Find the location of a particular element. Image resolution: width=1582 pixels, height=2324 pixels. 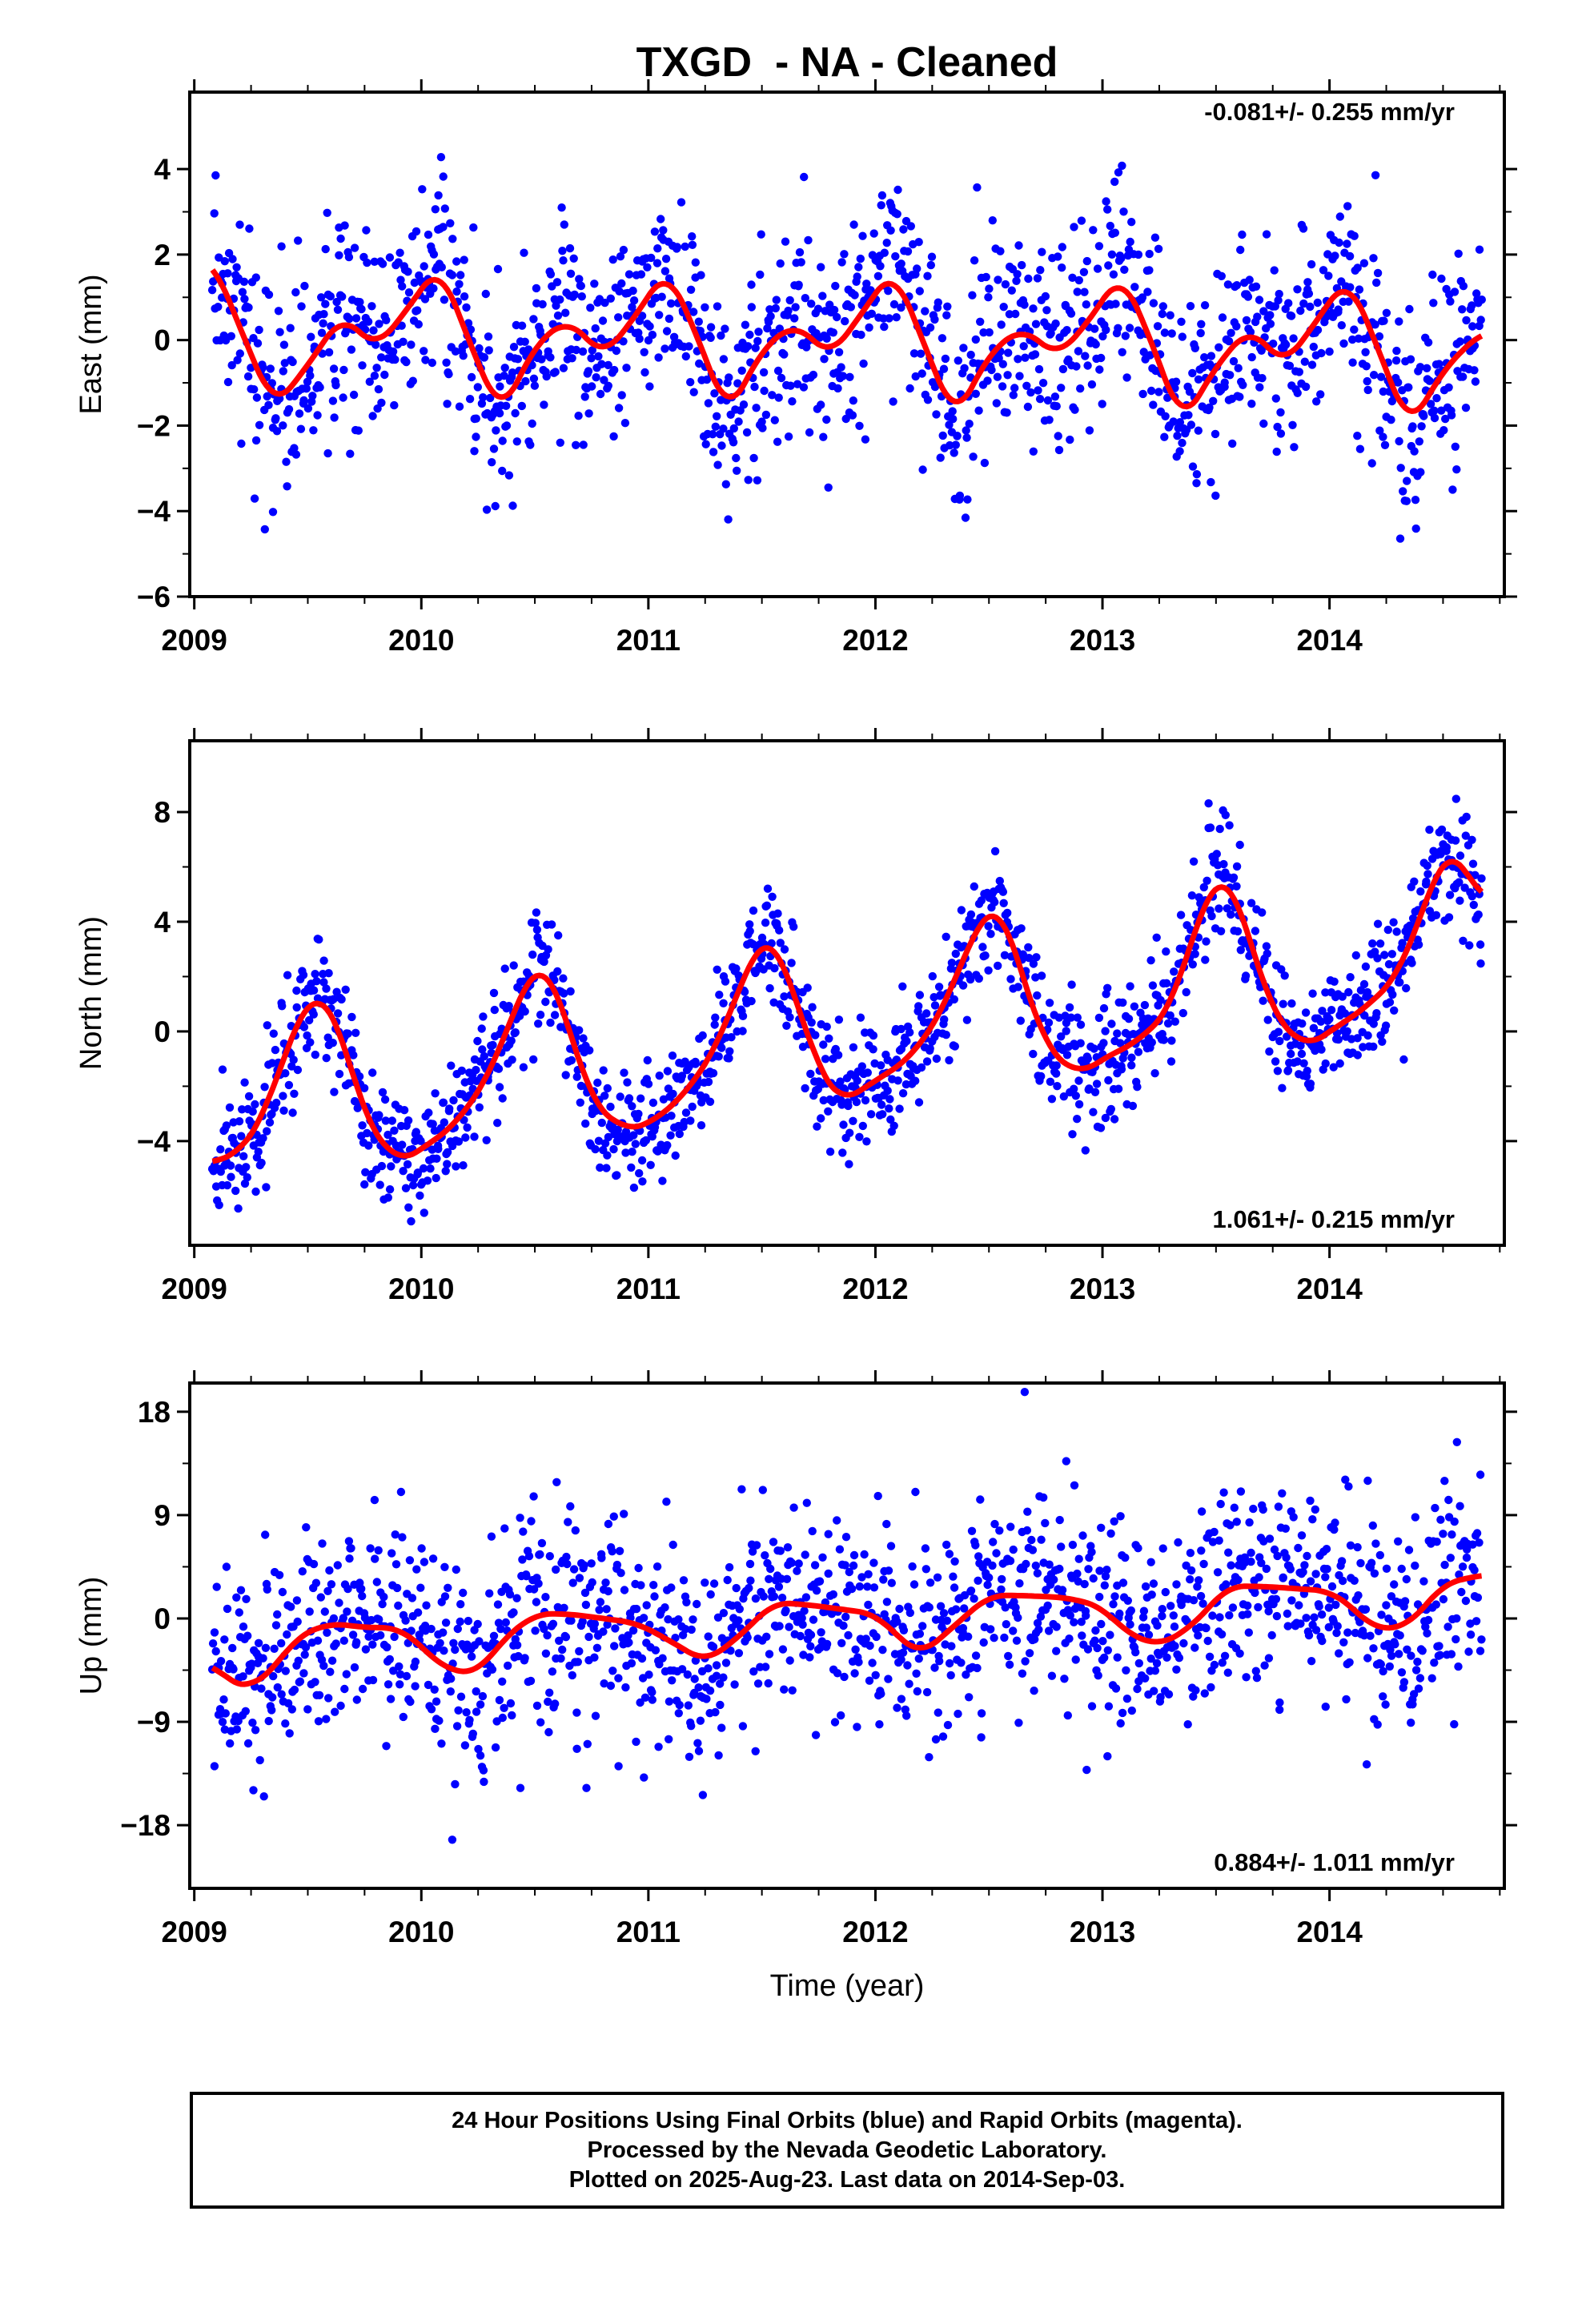

x-tick-label: 2013 is located at coordinates (1102, 640).